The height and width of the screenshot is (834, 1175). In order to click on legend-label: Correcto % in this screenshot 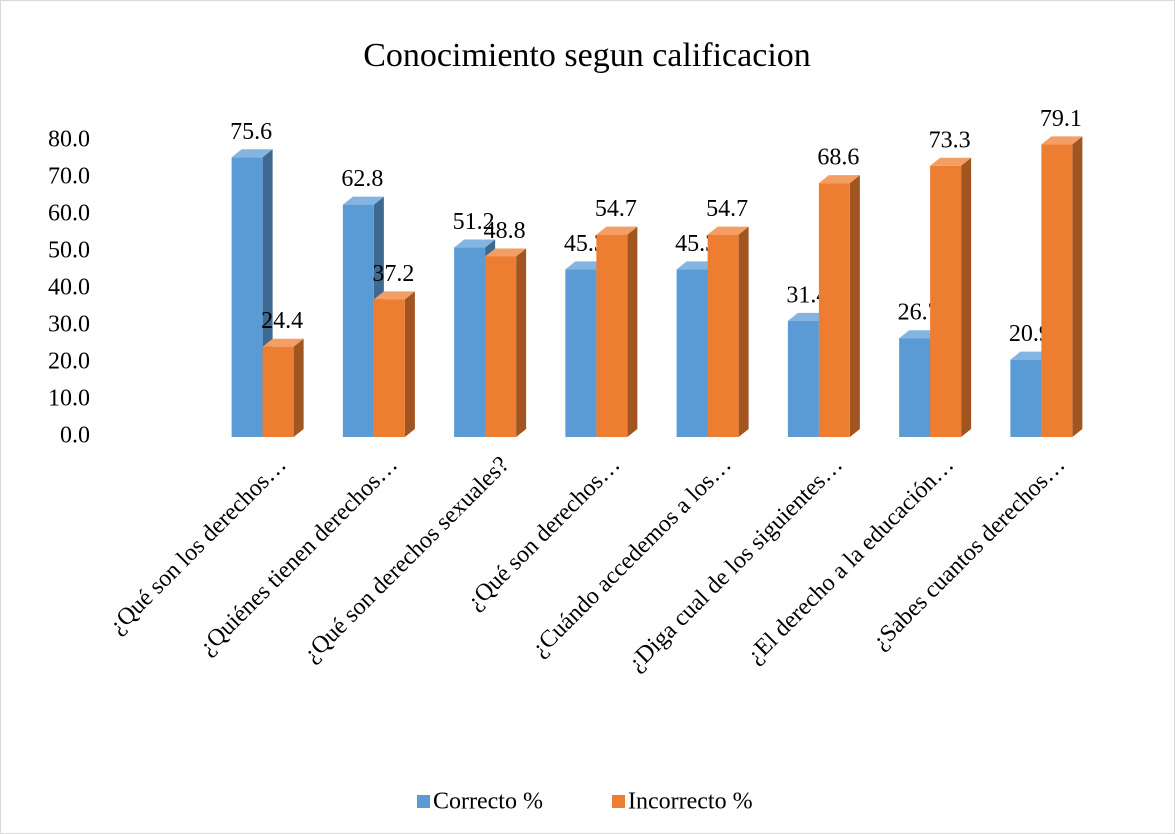, I will do `click(488, 802)`.